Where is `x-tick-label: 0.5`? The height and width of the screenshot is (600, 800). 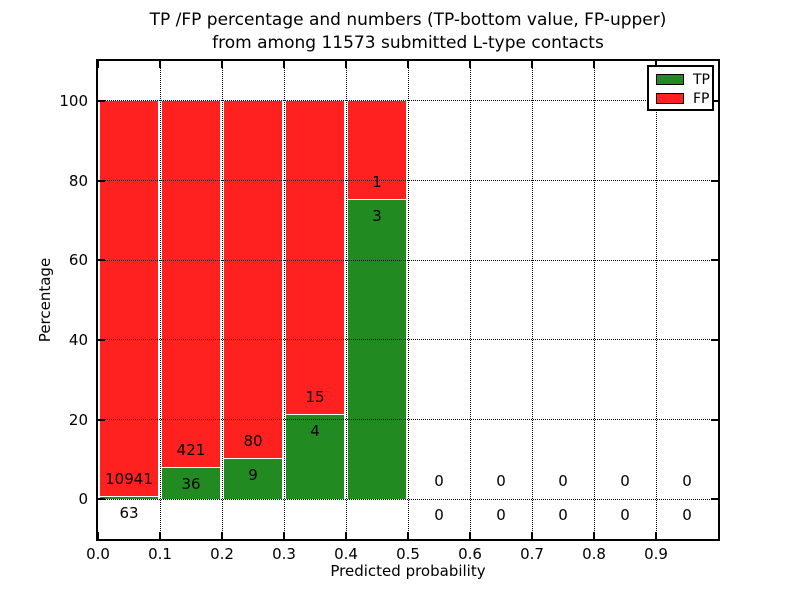
x-tick-label: 0.5 is located at coordinates (408, 554).